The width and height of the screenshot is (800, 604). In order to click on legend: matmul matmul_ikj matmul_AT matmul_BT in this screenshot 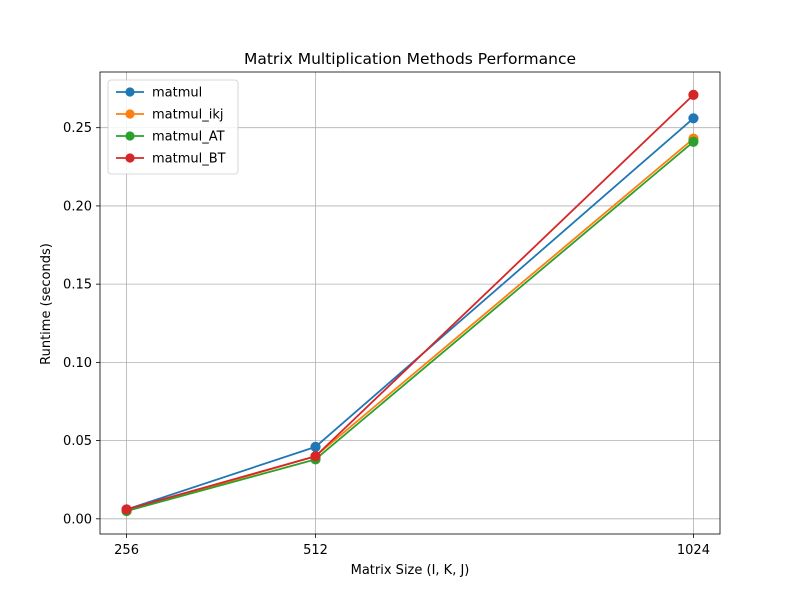, I will do `click(173, 127)`.